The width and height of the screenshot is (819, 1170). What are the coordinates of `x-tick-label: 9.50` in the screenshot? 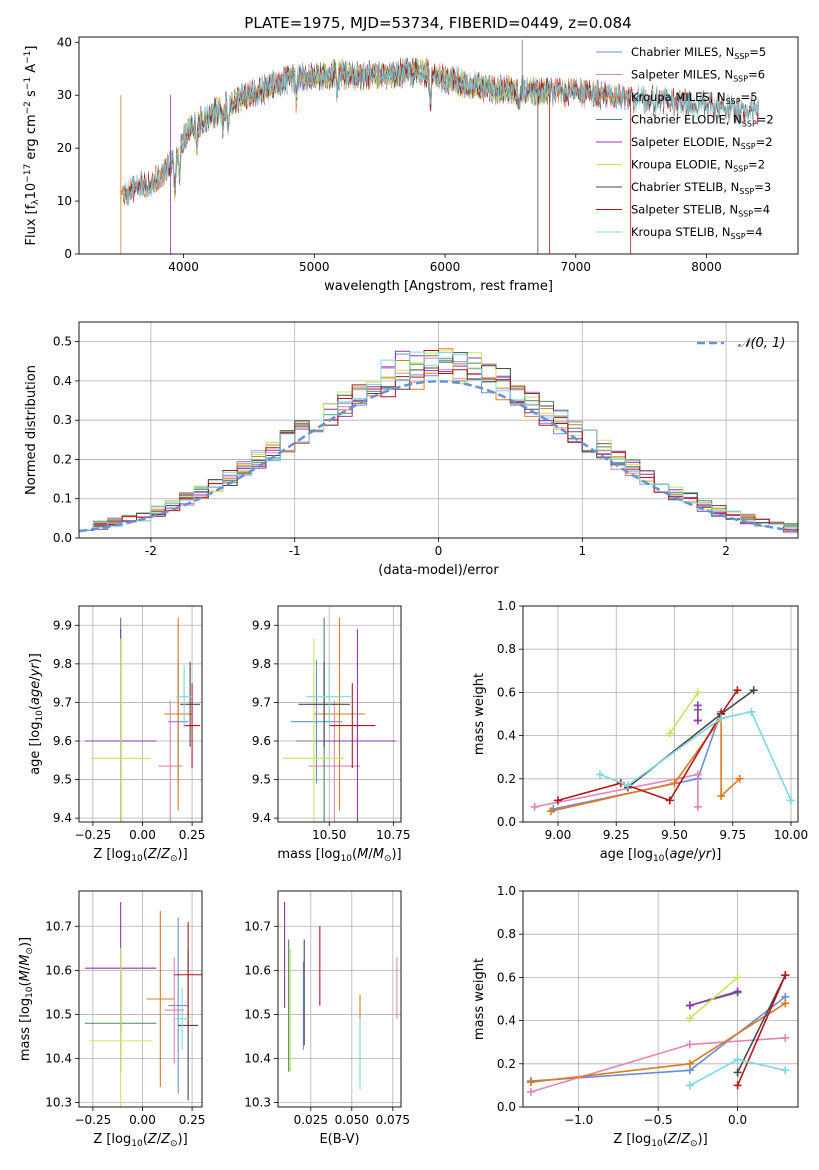 It's located at (674, 835).